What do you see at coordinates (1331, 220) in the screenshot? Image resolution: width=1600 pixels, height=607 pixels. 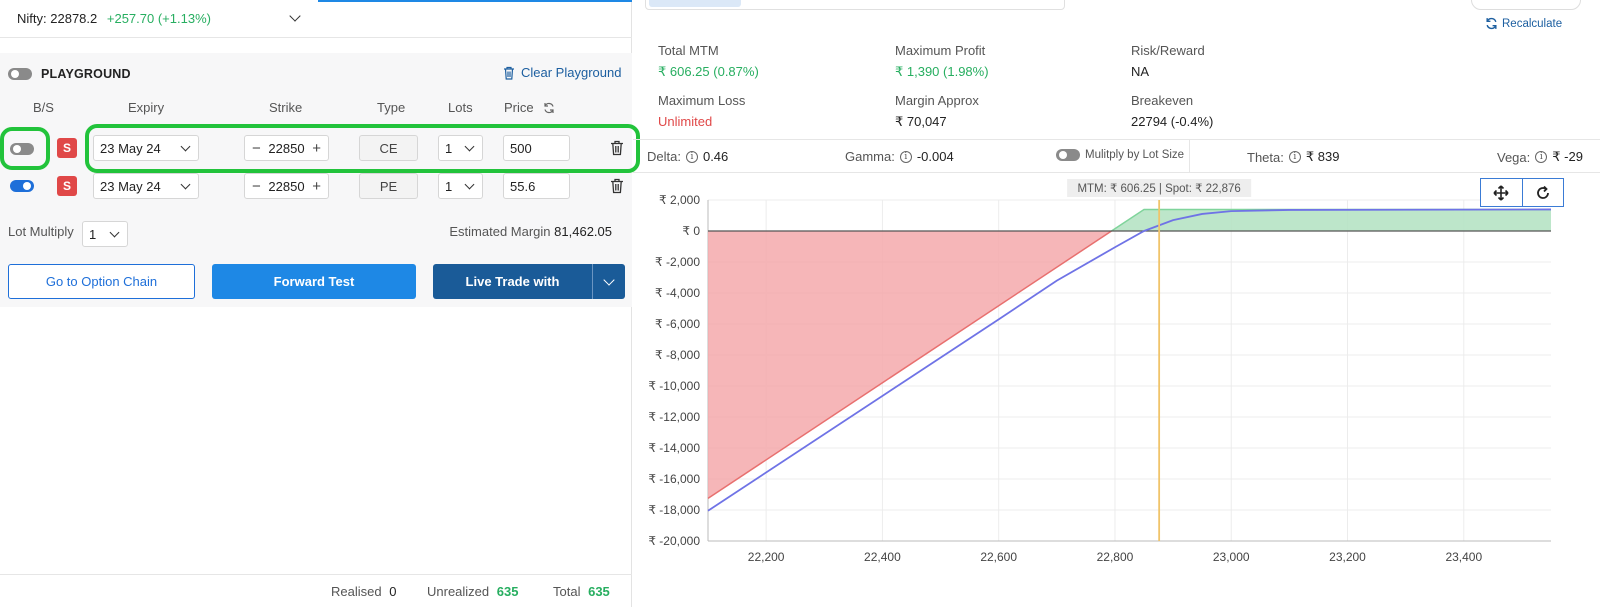 I see `profit-area` at bounding box center [1331, 220].